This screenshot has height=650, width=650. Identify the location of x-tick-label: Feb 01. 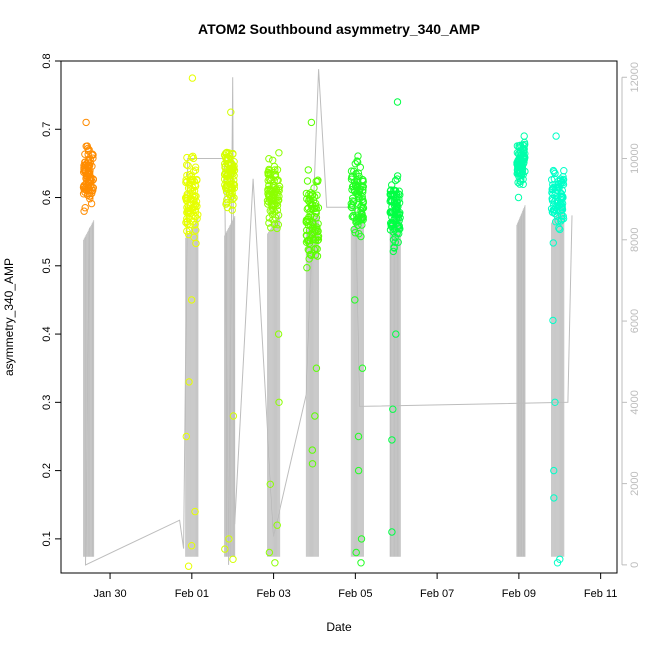
(192, 594).